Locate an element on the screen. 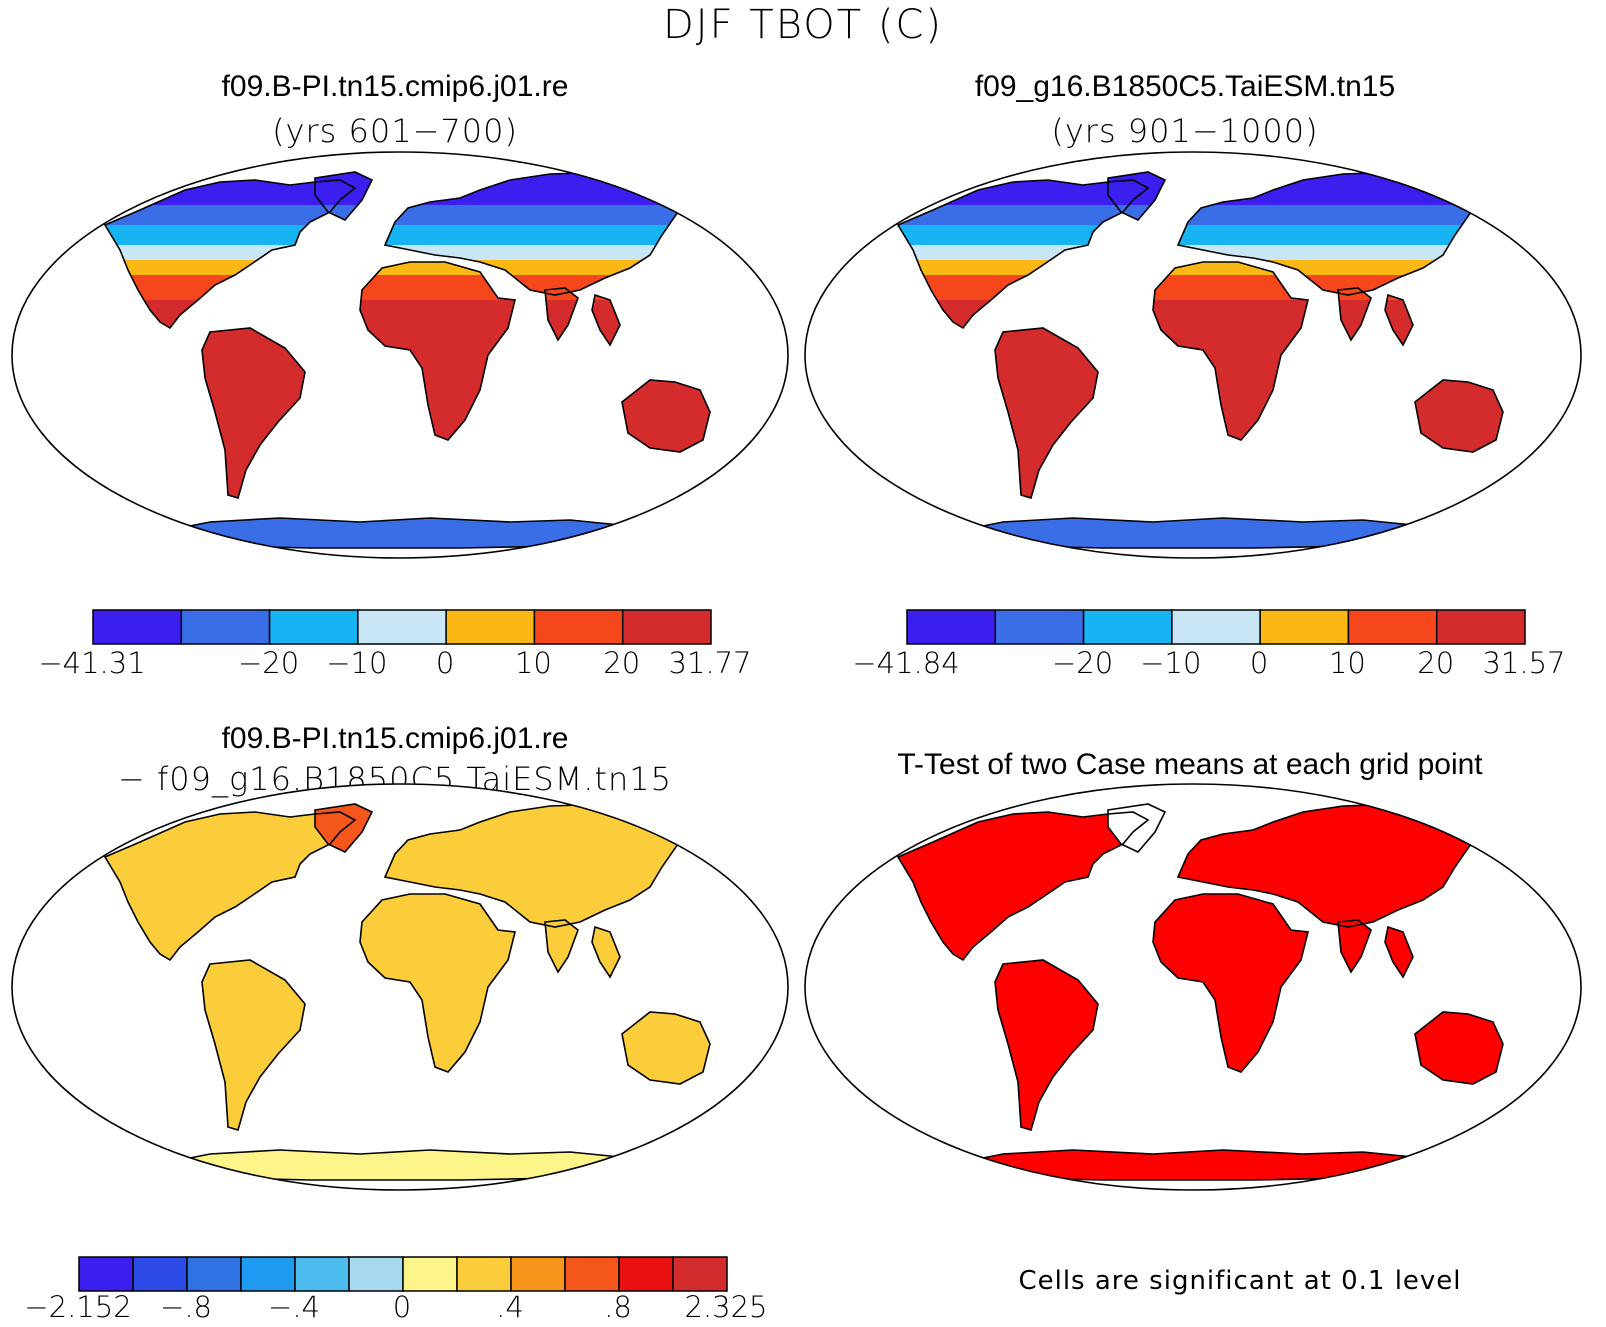 This screenshot has height=1327, width=1606. panel-subtitle-top-left: (yrs 601−700) is located at coordinates (395, 131).